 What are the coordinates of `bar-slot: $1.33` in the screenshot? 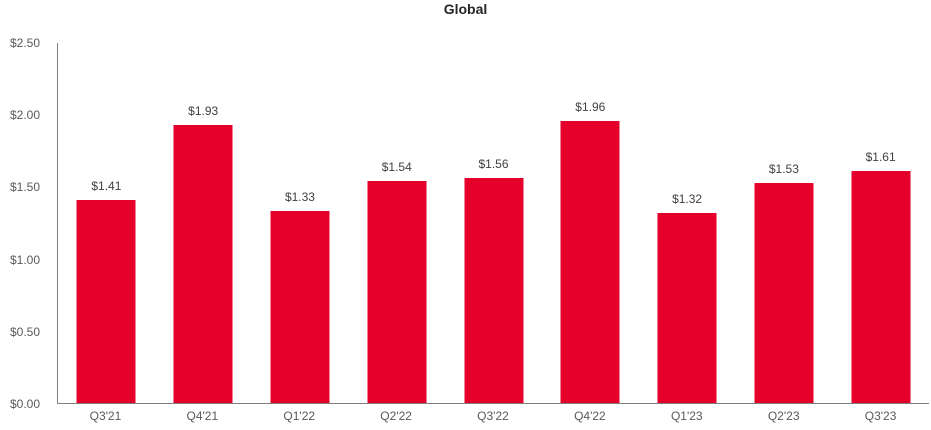 It's located at (300, 223).